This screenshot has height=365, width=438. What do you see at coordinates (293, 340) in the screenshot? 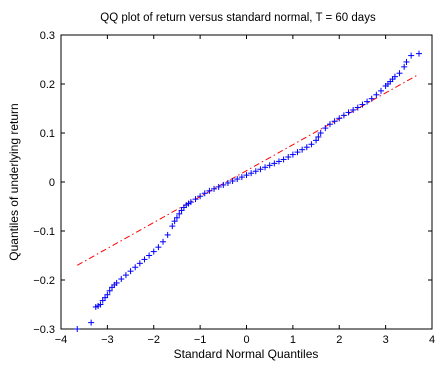
I see `x-tick-label: 1` at bounding box center [293, 340].